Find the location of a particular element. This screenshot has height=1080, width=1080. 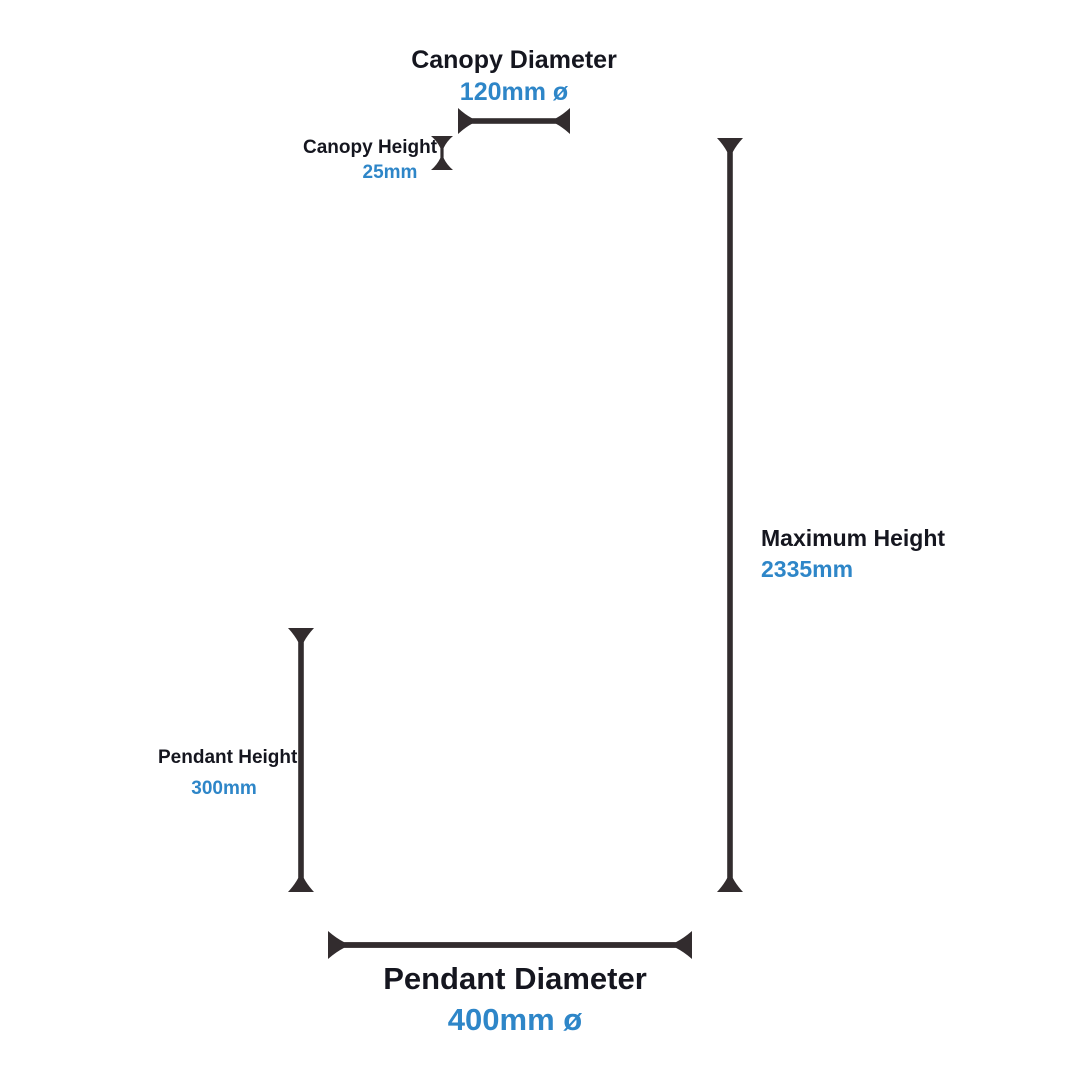

canopy-diameter-dimension-line-icon is located at coordinates (514, 121).